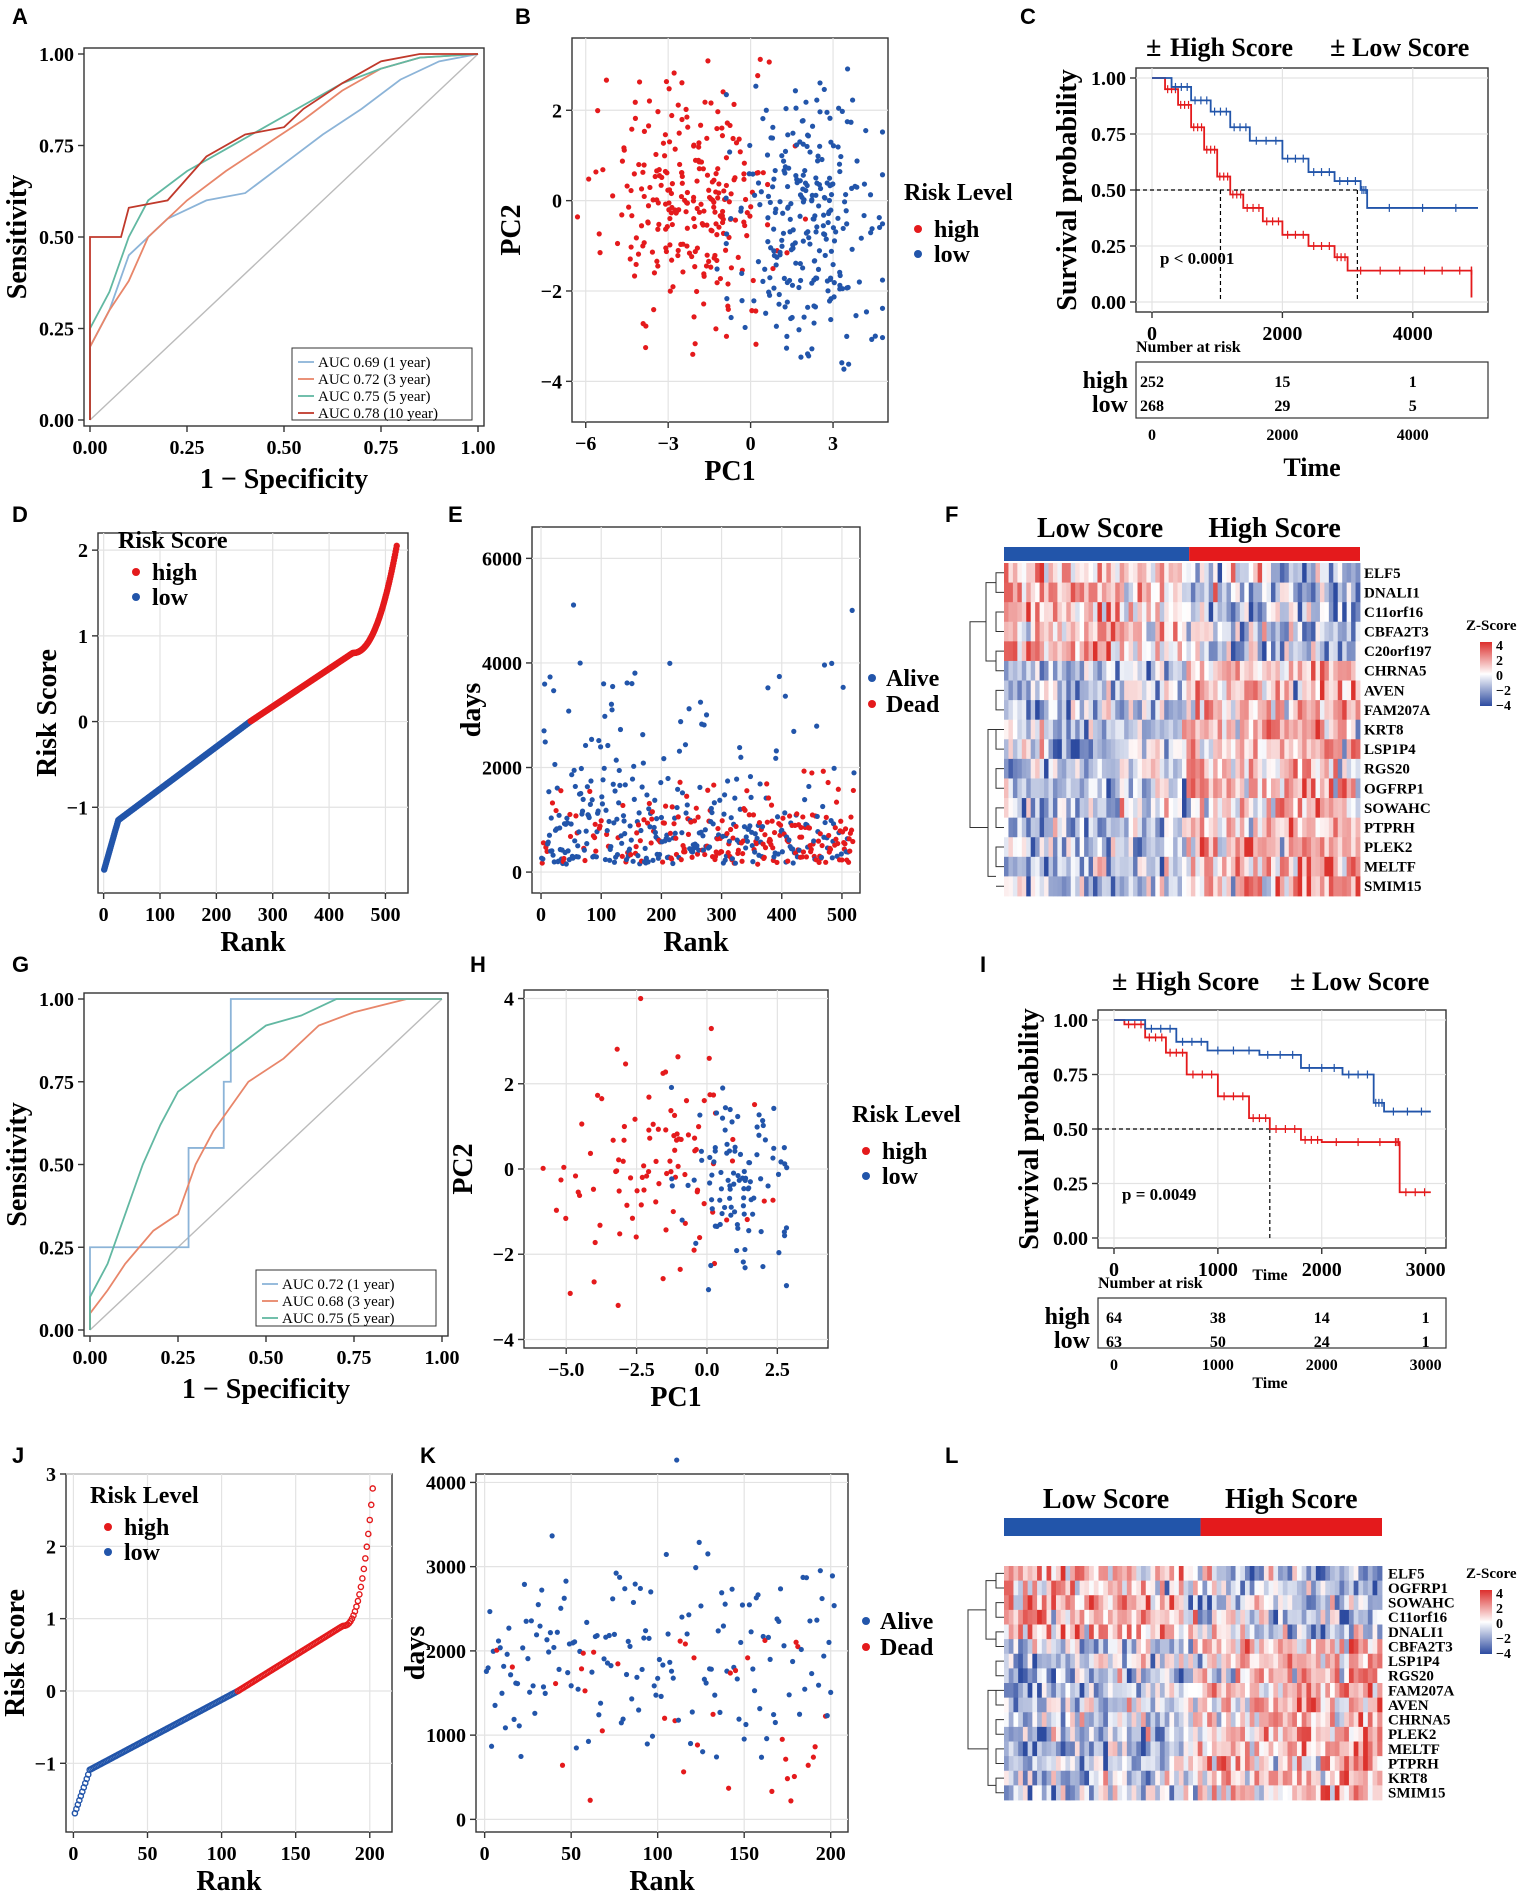 This screenshot has height=1903, width=1536. I want to click on surv-e-ytick-label: 2000, so click(502, 769).